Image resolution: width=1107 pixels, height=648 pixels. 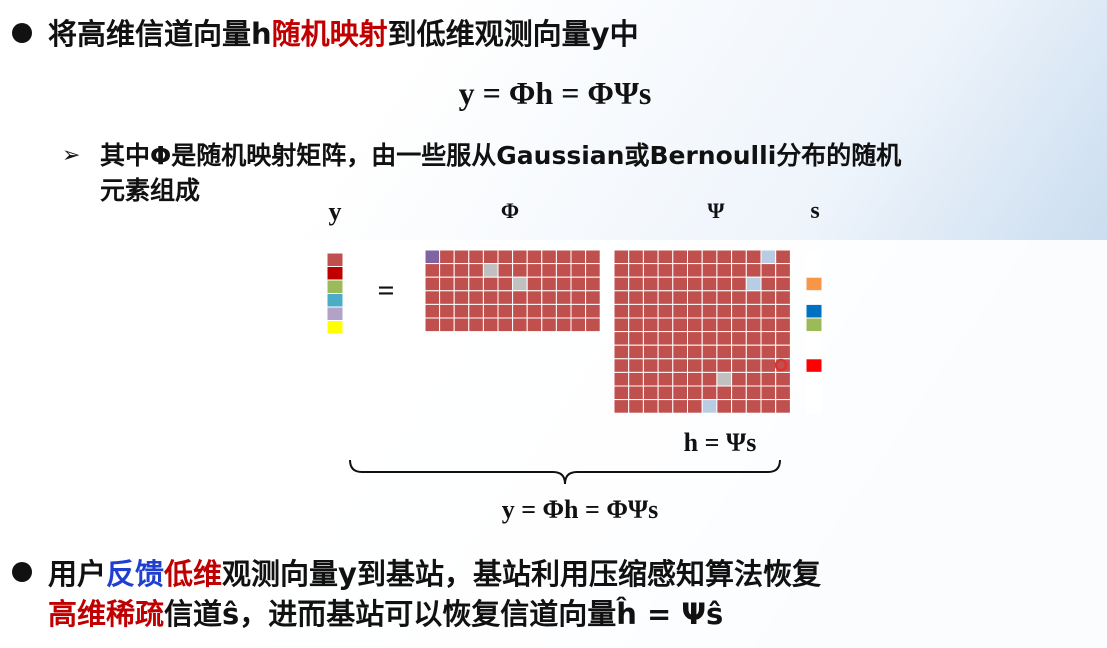 I want to click on bullet-text: 用户反馈低维观测向量y到基站，基站利用压缩感知算法恢复, so click(x=434, y=574).